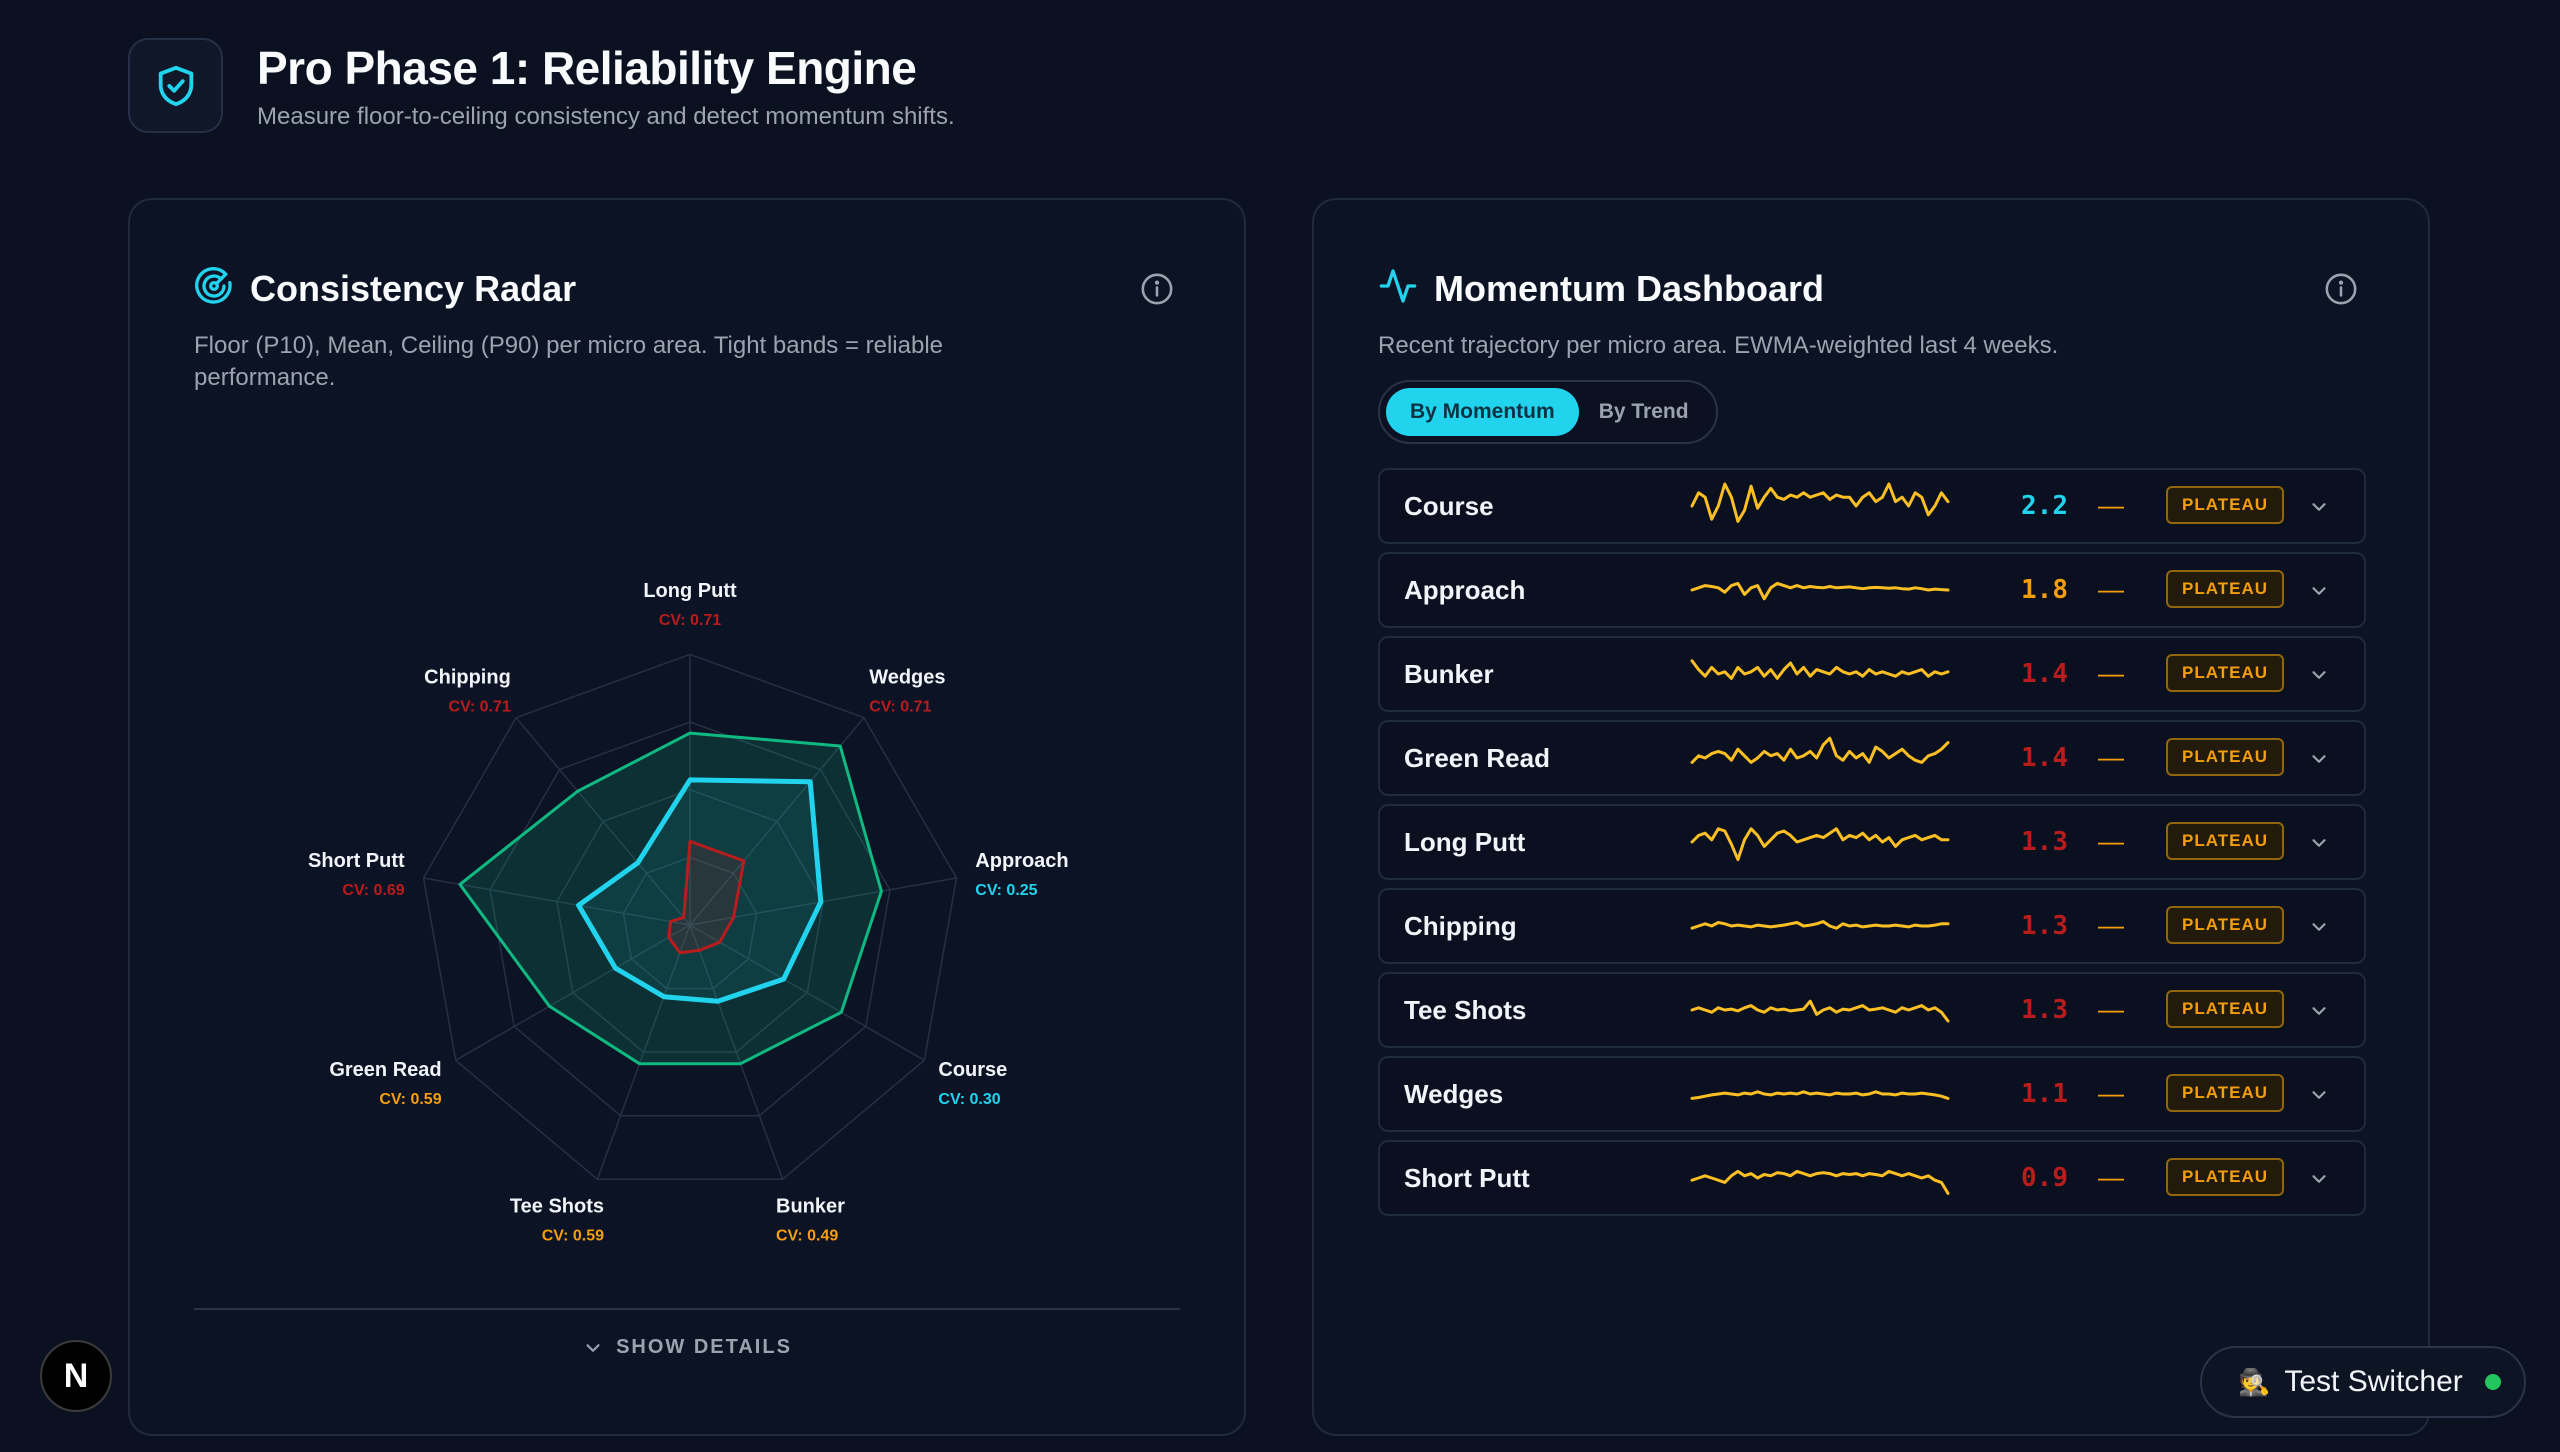 The width and height of the screenshot is (2560, 1452). What do you see at coordinates (687, 1309) in the screenshot?
I see `details-divider` at bounding box center [687, 1309].